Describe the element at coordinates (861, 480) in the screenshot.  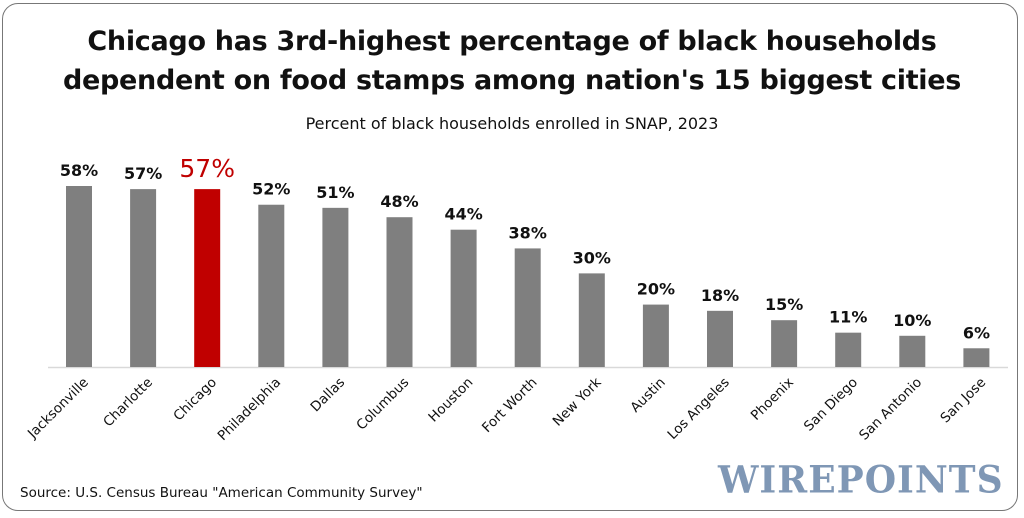
I see `brand-logo: WIREPOINTS` at that location.